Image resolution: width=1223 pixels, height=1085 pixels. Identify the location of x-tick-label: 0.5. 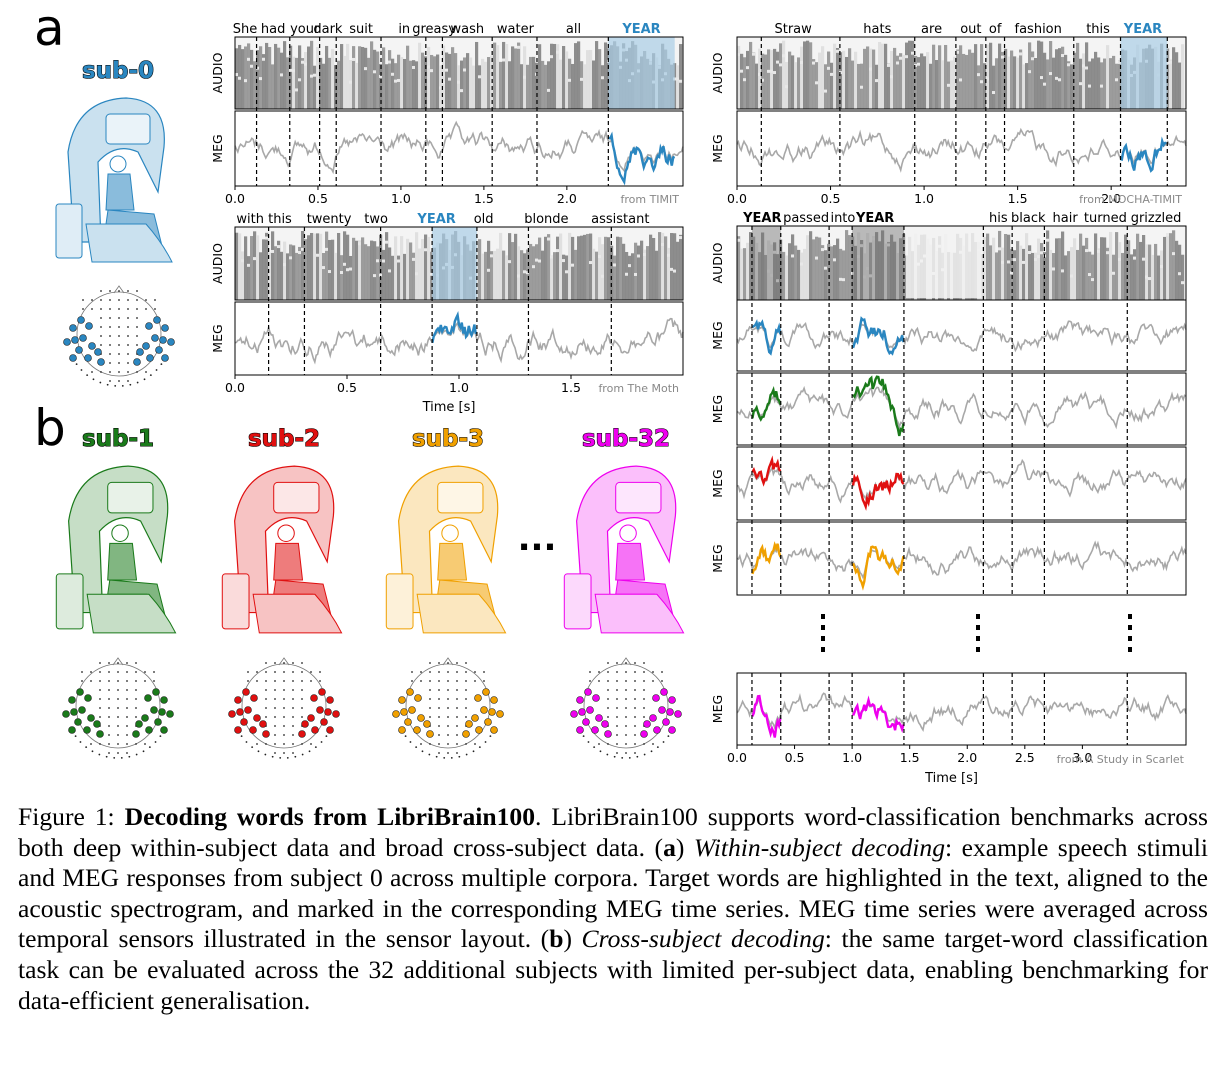
(347, 387).